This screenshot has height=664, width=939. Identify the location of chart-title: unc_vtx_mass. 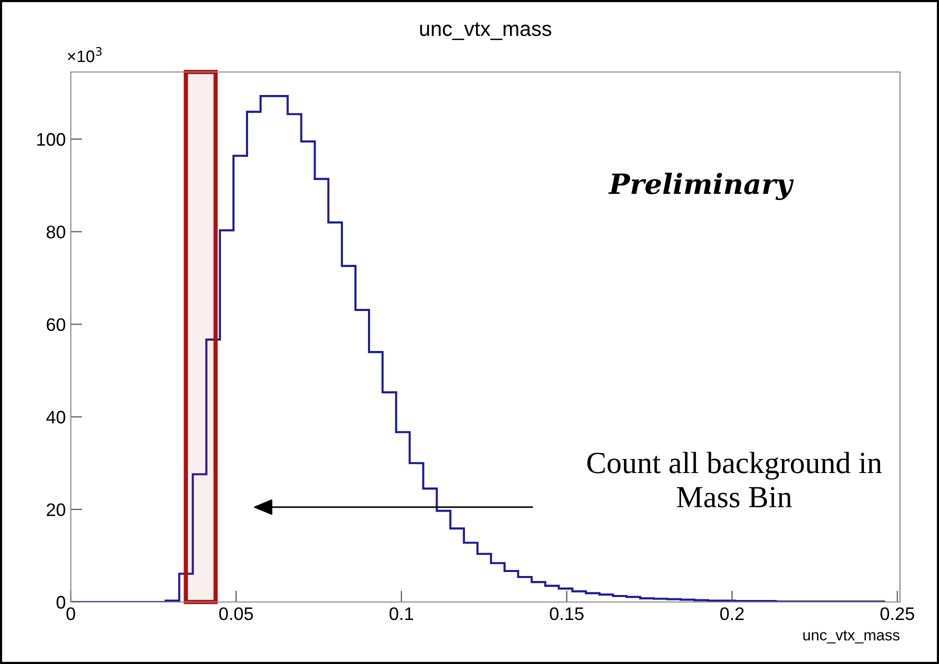
(486, 31).